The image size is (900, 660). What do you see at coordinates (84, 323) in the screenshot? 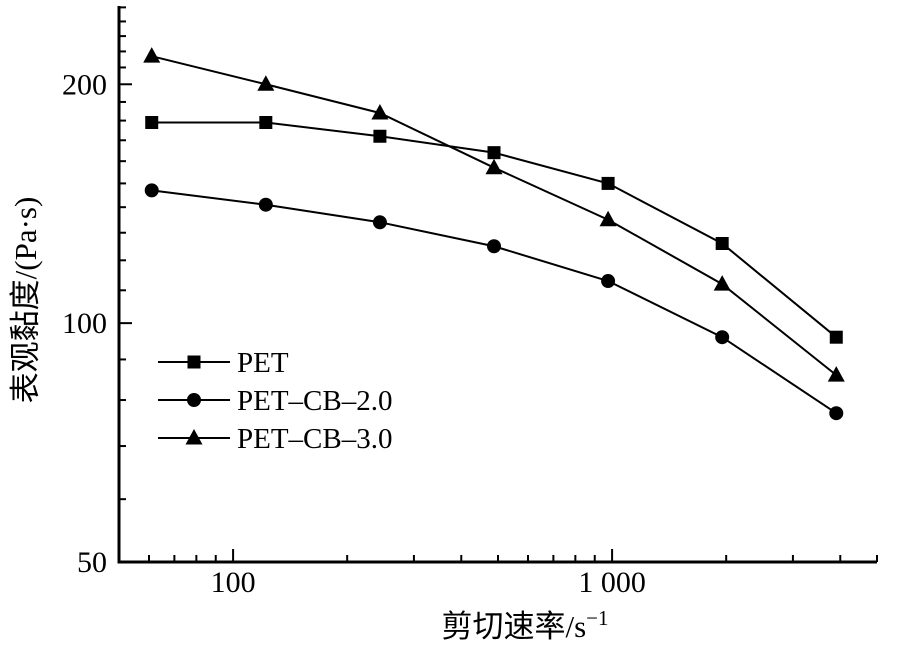
I see `y-tick-label: 100` at bounding box center [84, 323].